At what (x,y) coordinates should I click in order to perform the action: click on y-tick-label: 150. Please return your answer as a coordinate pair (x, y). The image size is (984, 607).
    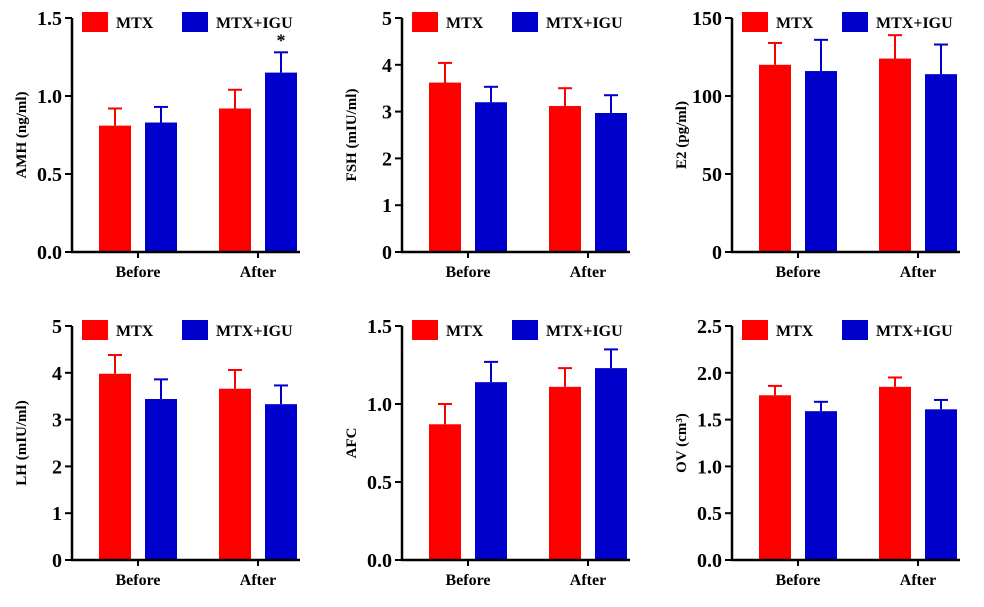
    Looking at the image, I should click on (707, 19).